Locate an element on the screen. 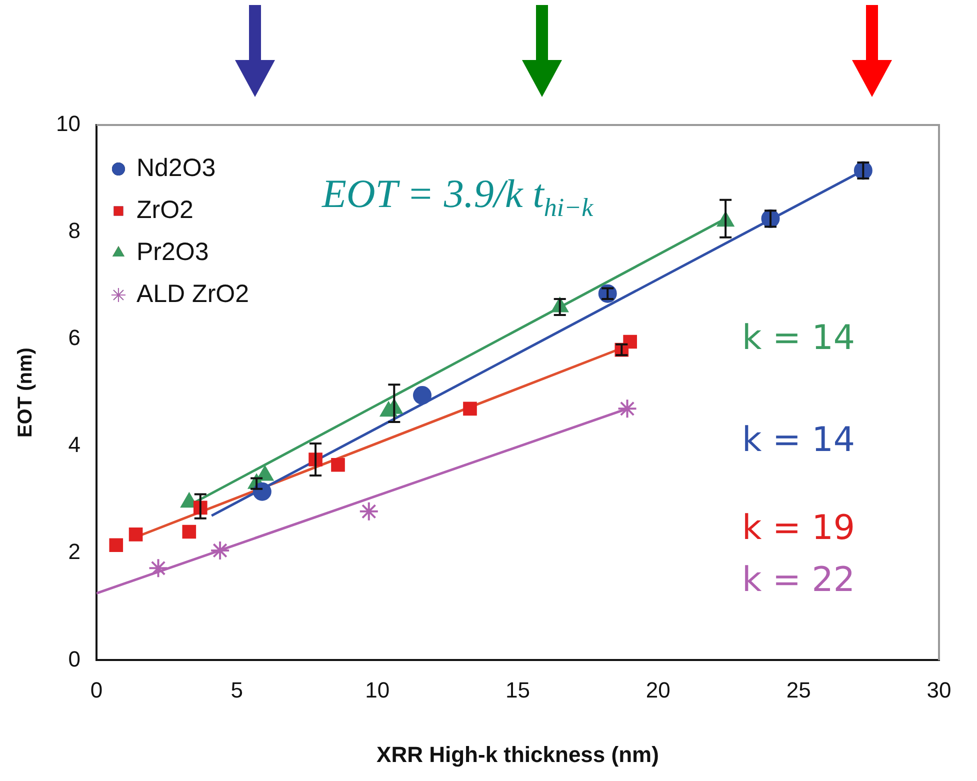  x-tick-label: 15 is located at coordinates (517, 689).